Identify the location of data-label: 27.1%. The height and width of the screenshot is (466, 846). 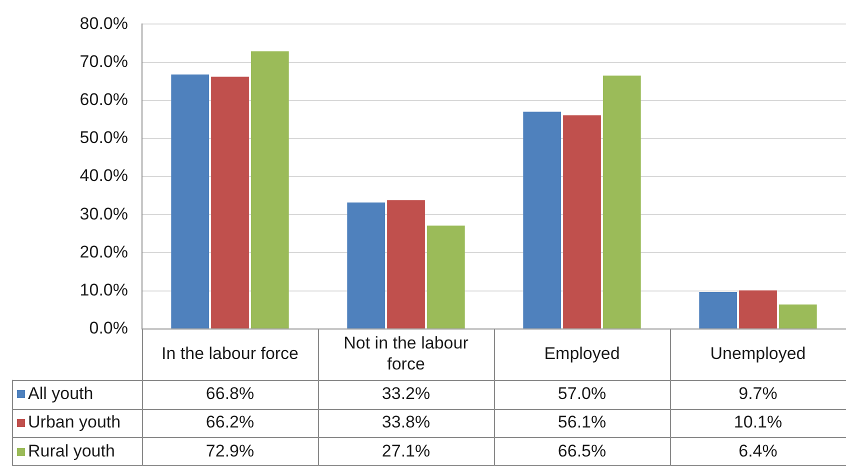
(406, 450).